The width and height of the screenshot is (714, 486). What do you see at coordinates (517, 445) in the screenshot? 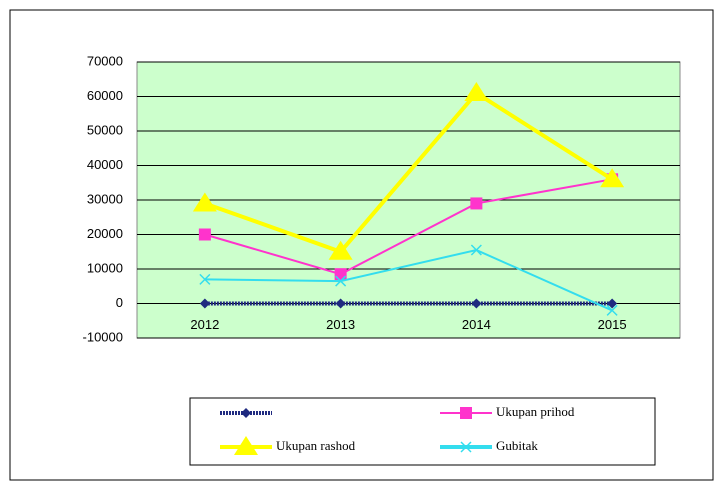
I see `legend-label: Gubitak` at bounding box center [517, 445].